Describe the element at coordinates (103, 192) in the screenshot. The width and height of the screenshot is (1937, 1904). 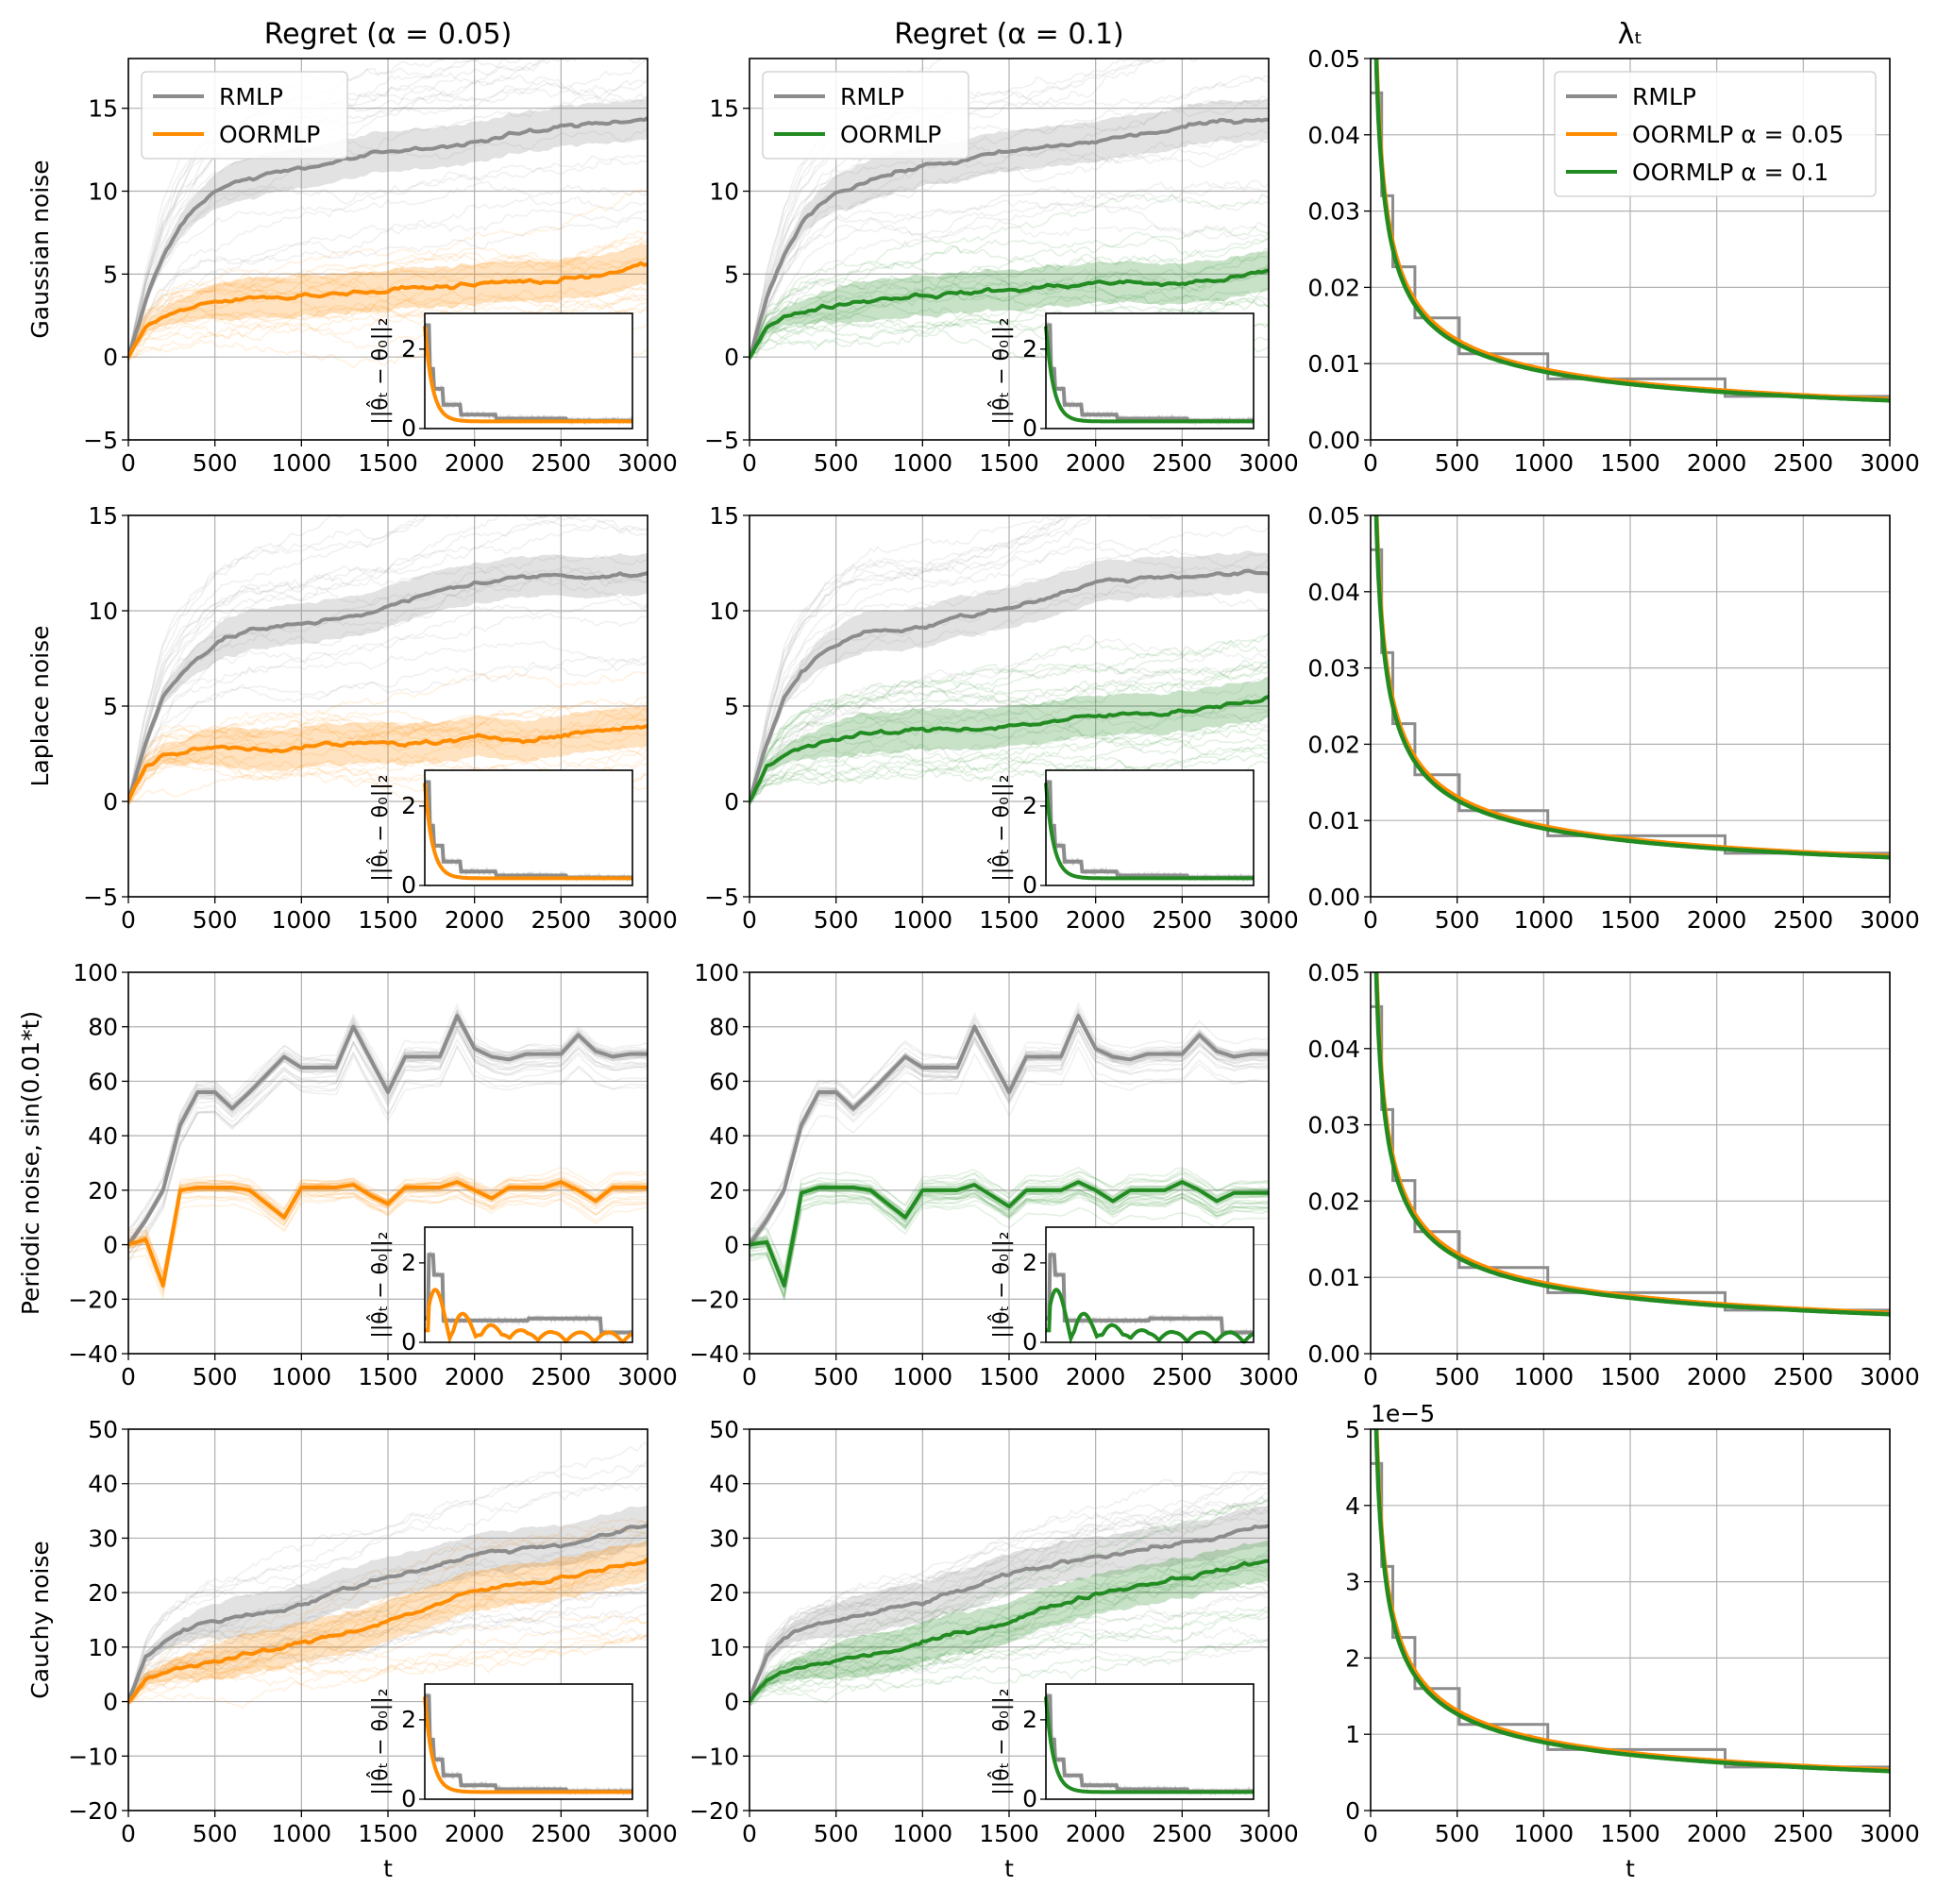
I see `y-tick-label: 10` at that location.